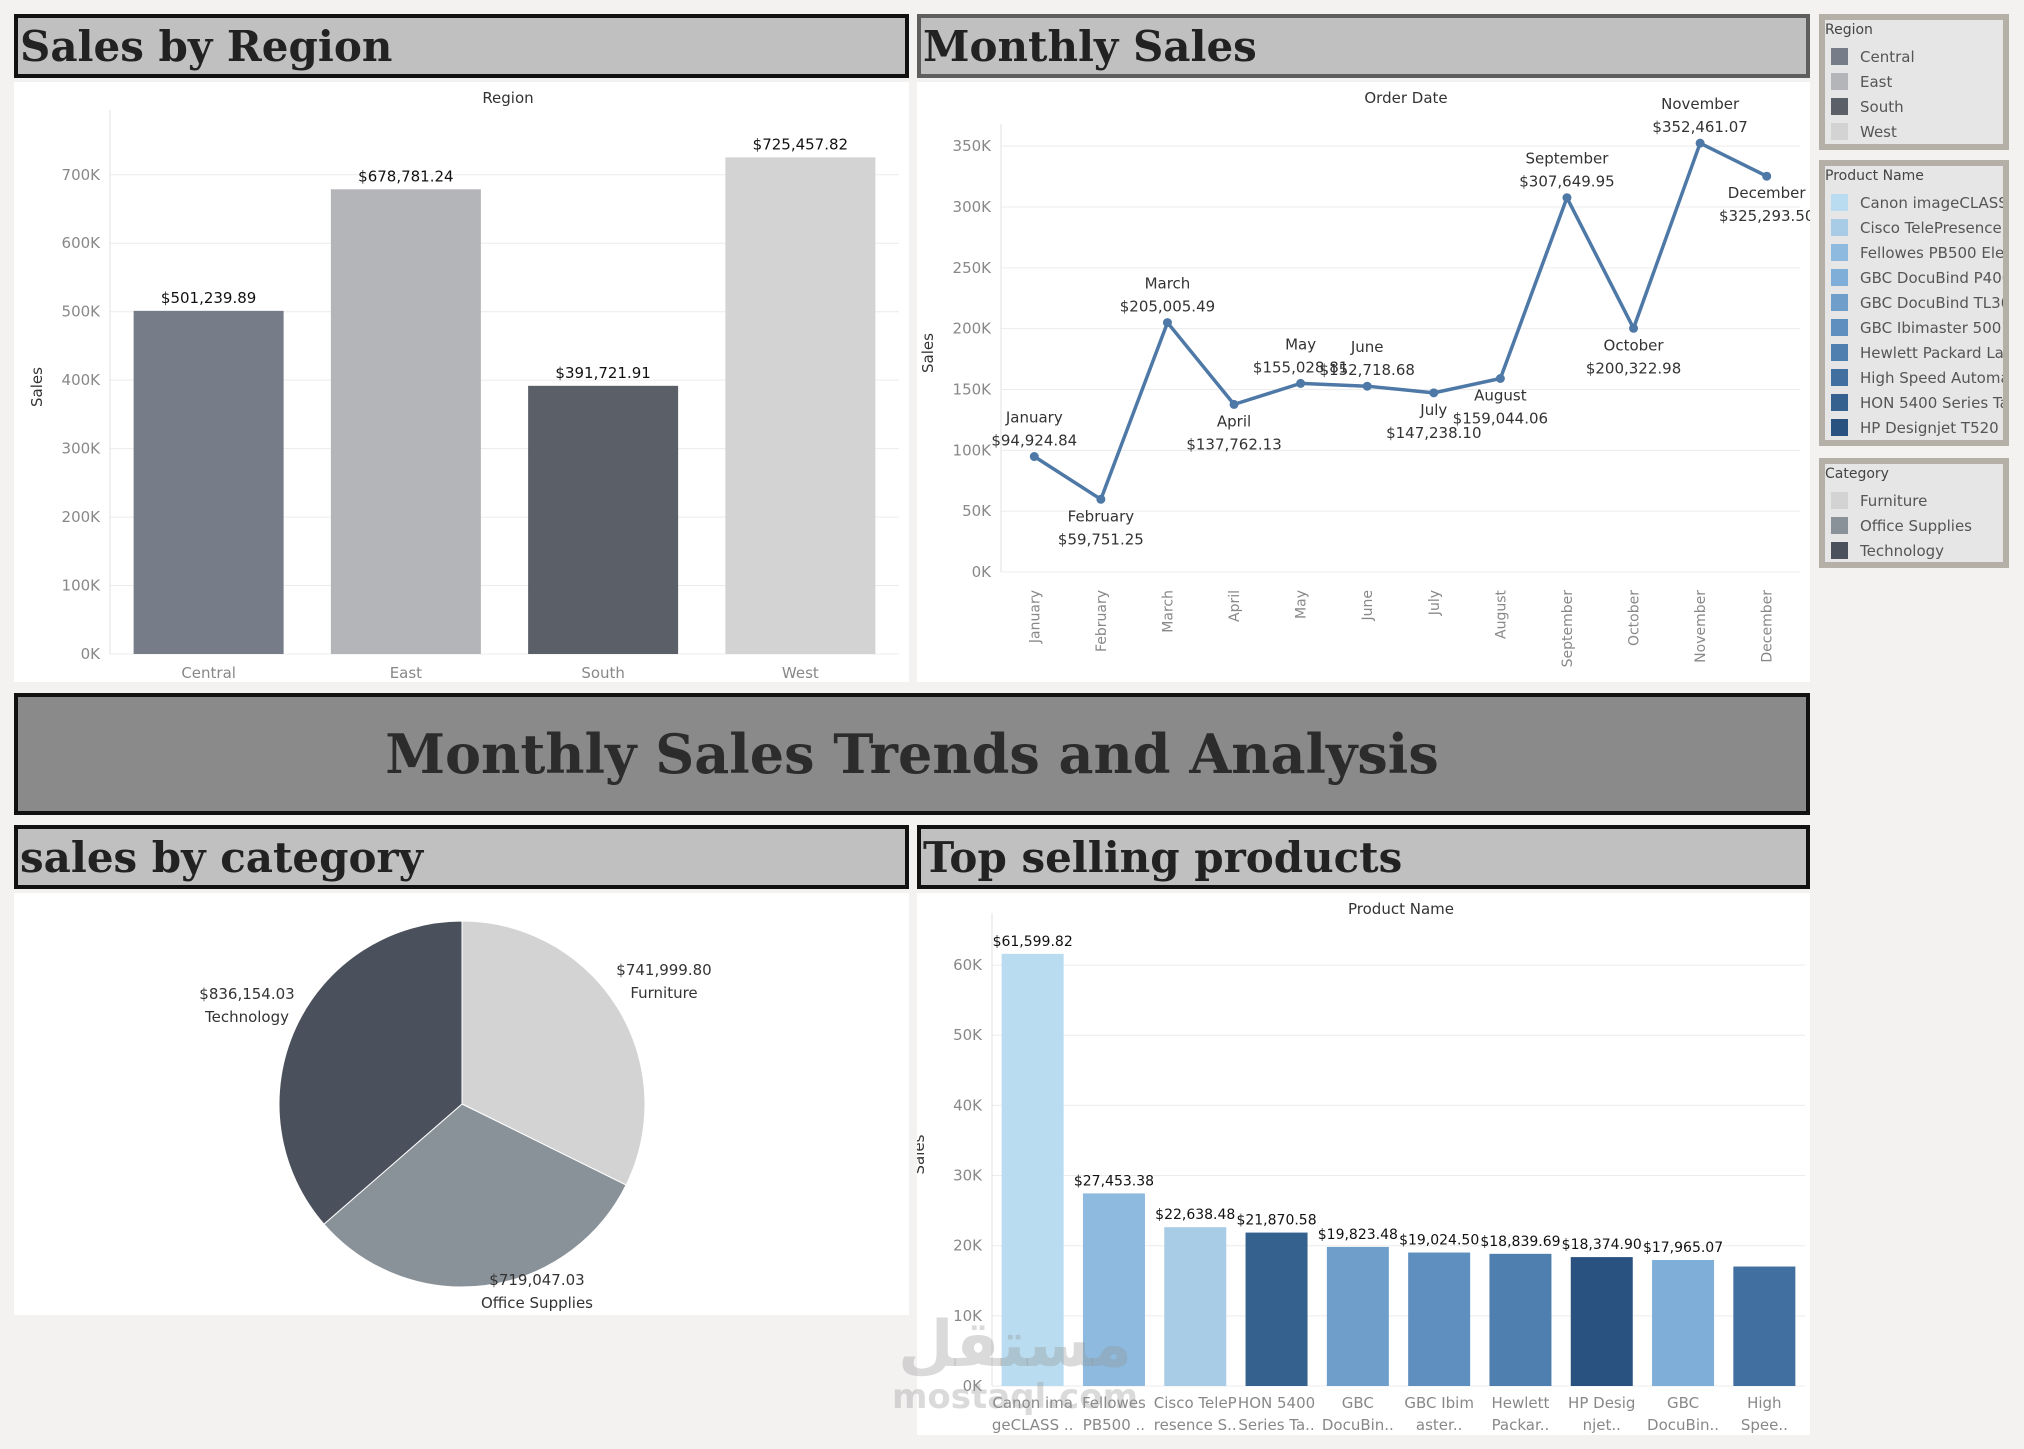 The image size is (2024, 1449). I want to click on monthly-ytick-label: 150K, so click(973, 390).